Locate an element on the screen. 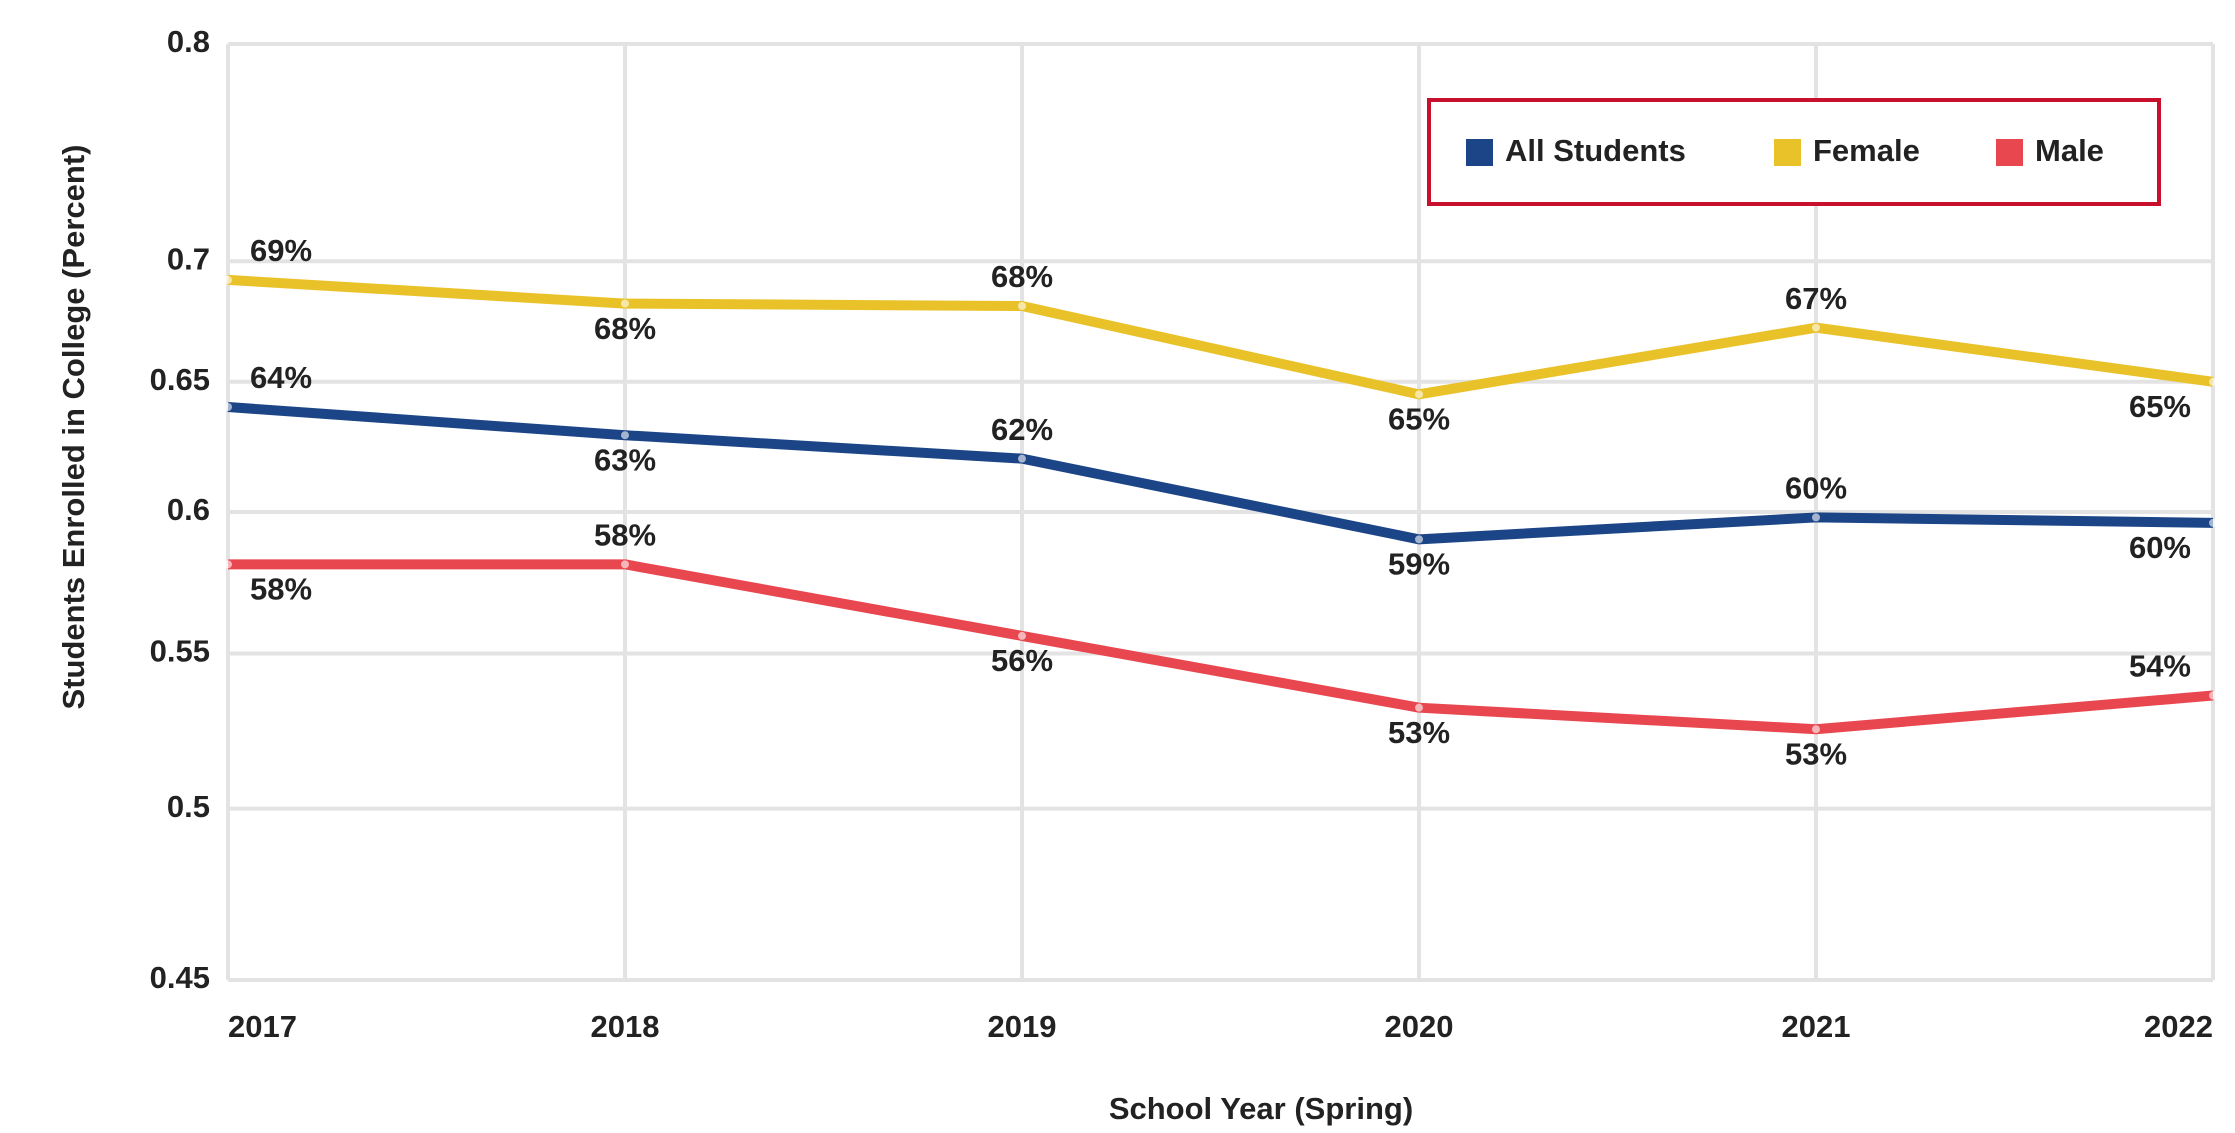  data-label: 64% is located at coordinates (281, 377).